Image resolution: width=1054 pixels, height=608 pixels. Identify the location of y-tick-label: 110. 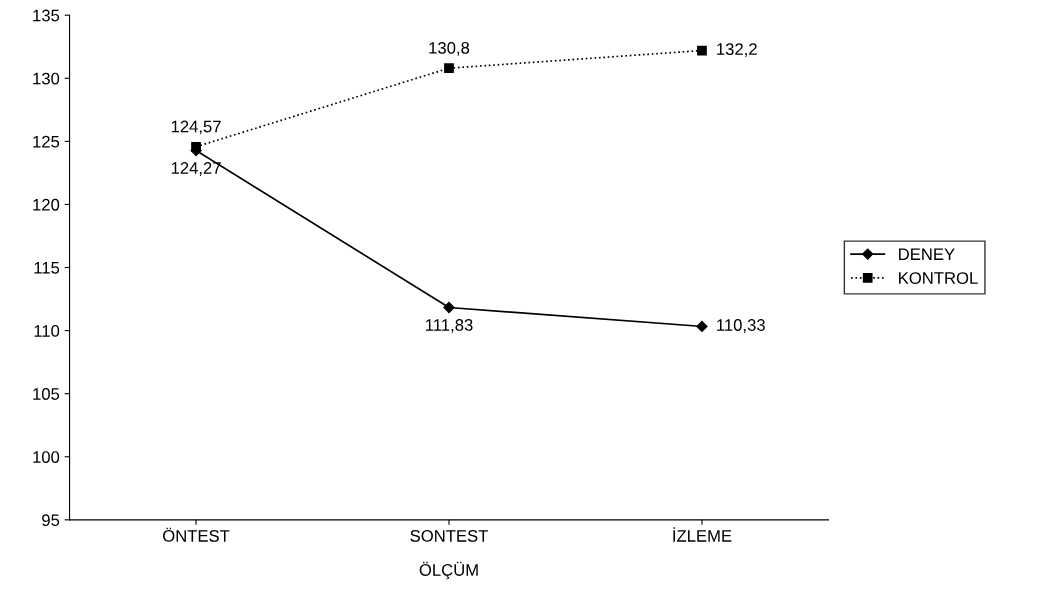
(47, 331).